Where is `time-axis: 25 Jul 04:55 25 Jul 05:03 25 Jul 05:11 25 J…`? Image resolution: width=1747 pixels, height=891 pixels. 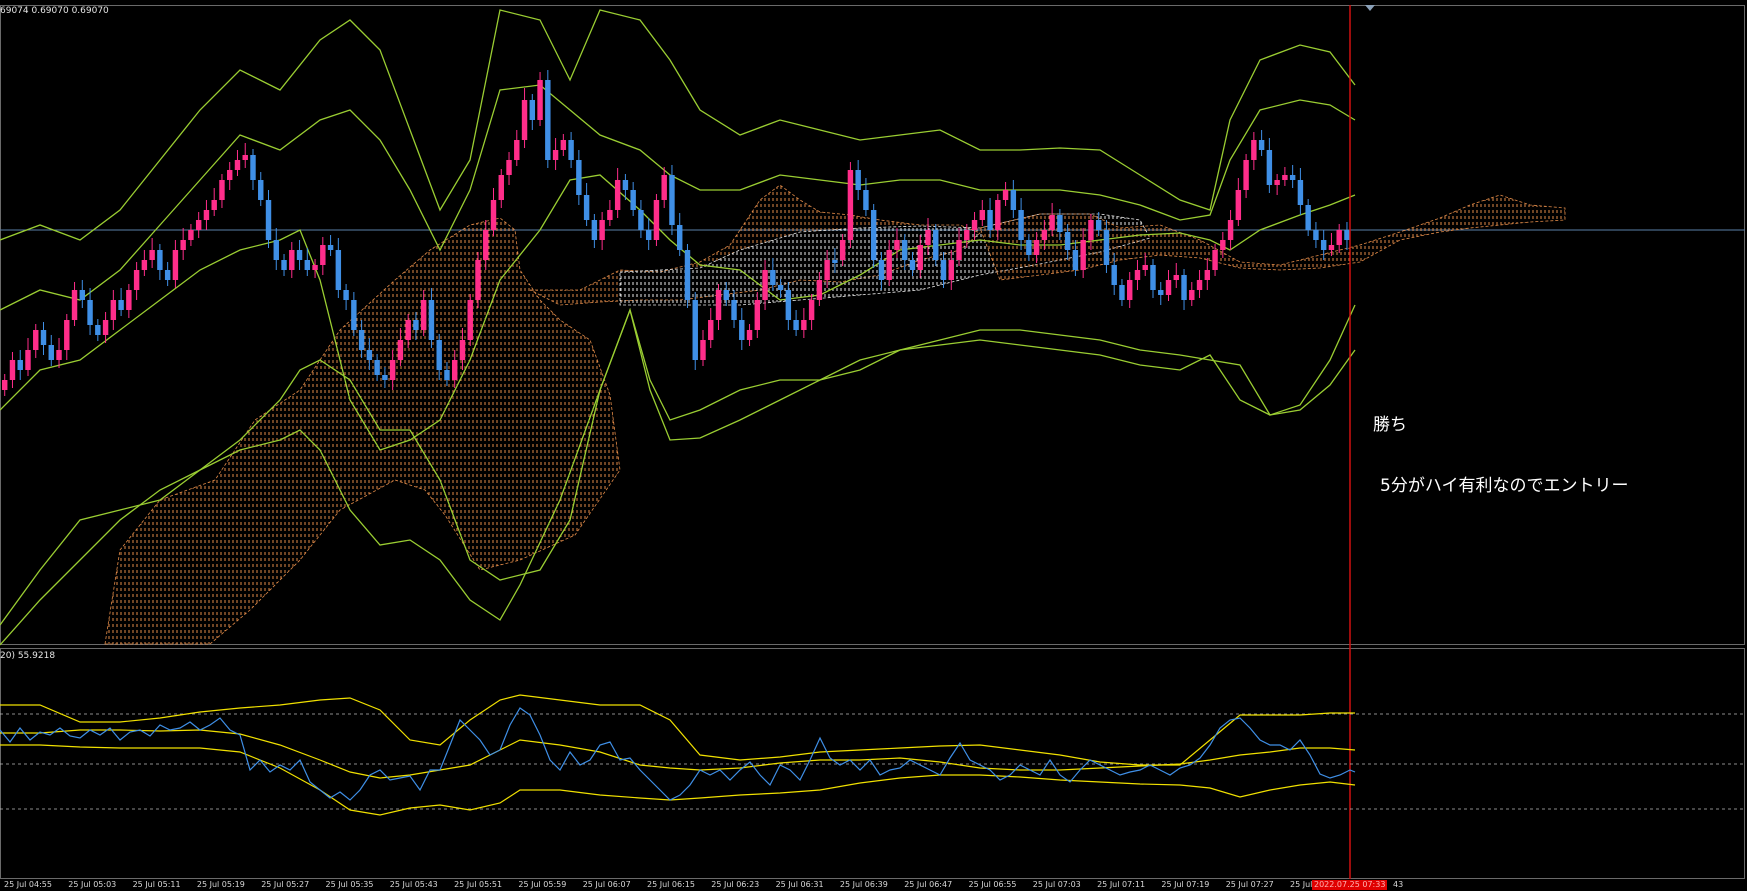 time-axis: 25 Jul 04:55 25 Jul 05:03 25 Jul 05:11 25 J… is located at coordinates (873, 885).